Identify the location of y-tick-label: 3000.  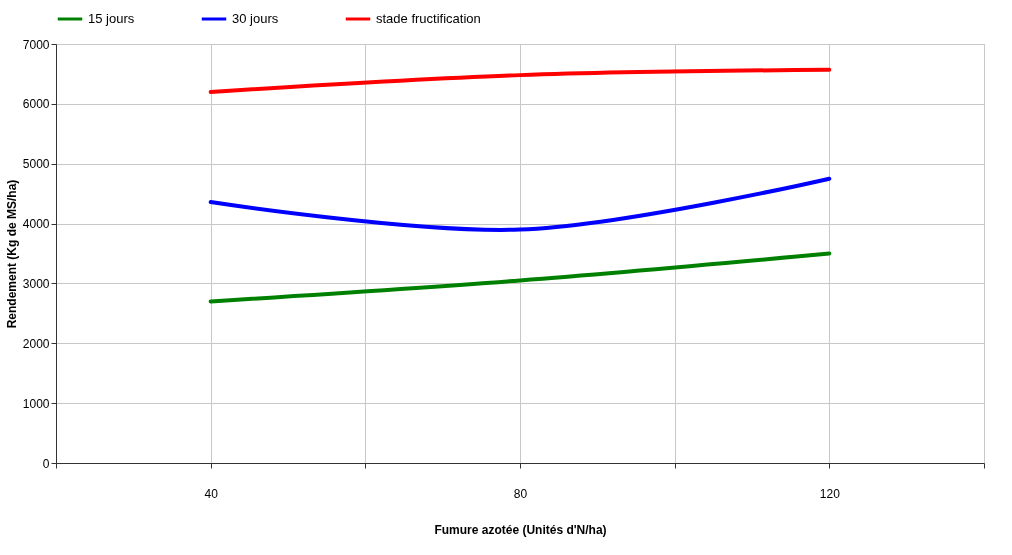
(36, 283).